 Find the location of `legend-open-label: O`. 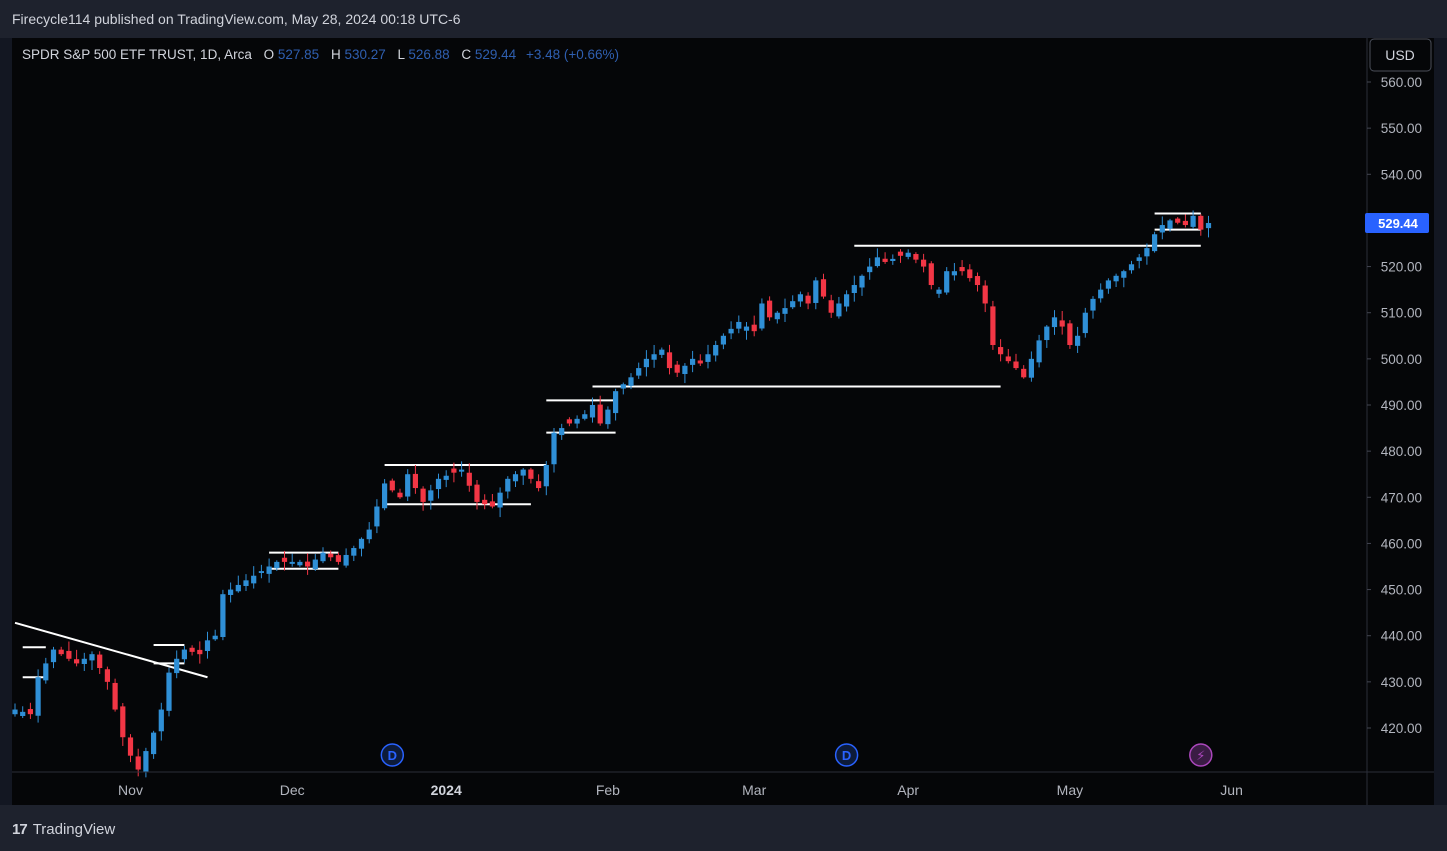

legend-open-label: O is located at coordinates (269, 54).